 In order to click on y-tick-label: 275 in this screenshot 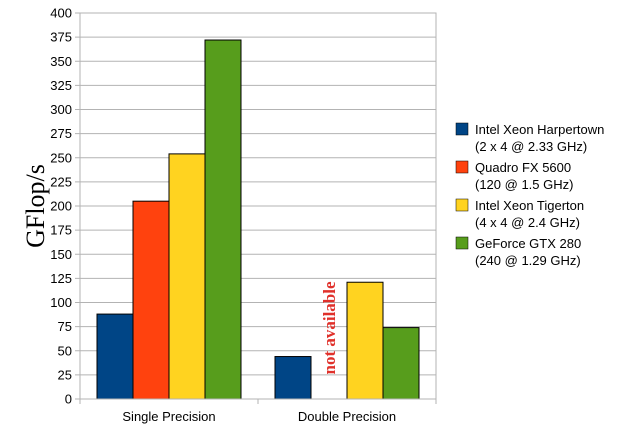, I will do `click(61, 133)`.